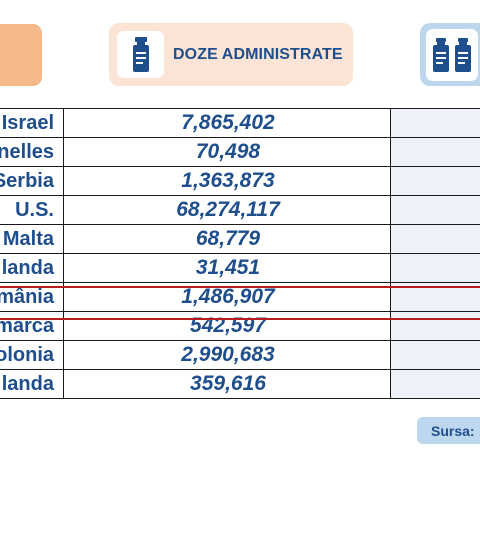 Image resolution: width=480 pixels, height=535 pixels. I want to click on table-row: Malta 68,779, so click(240, 239).